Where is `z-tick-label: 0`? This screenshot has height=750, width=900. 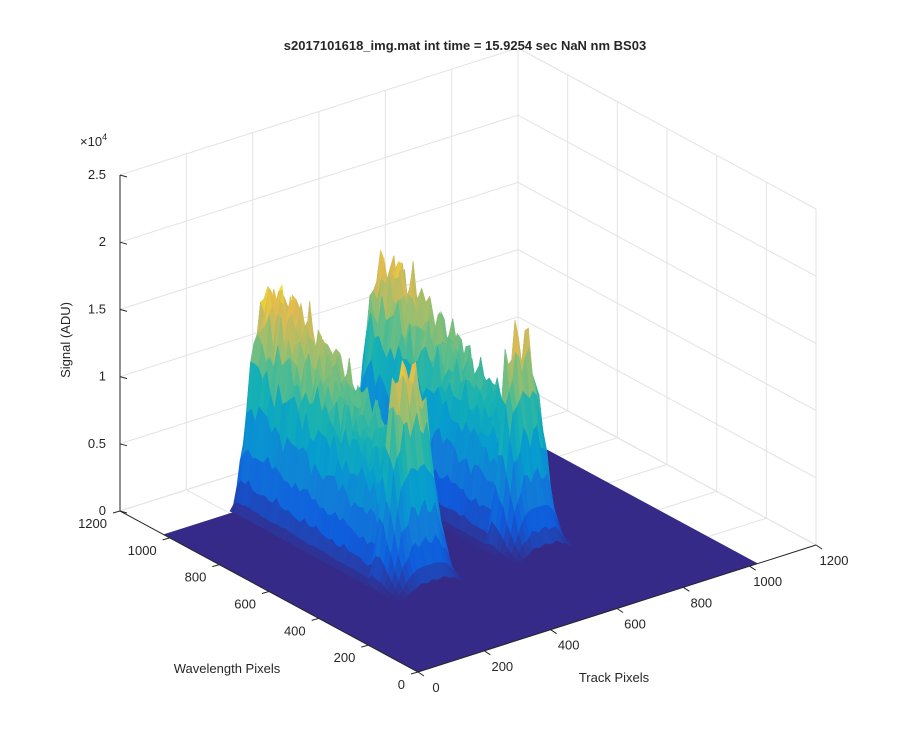 z-tick-label: 0 is located at coordinates (102, 510).